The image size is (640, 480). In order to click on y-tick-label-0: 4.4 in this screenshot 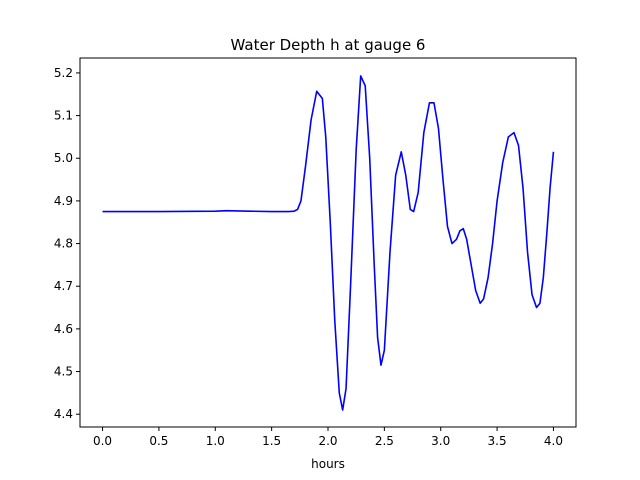, I will do `click(63, 414)`.